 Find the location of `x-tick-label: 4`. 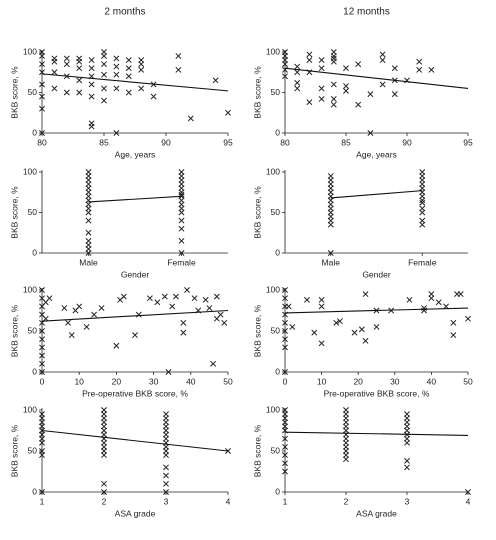

x-tick-label: 4 is located at coordinates (228, 501).